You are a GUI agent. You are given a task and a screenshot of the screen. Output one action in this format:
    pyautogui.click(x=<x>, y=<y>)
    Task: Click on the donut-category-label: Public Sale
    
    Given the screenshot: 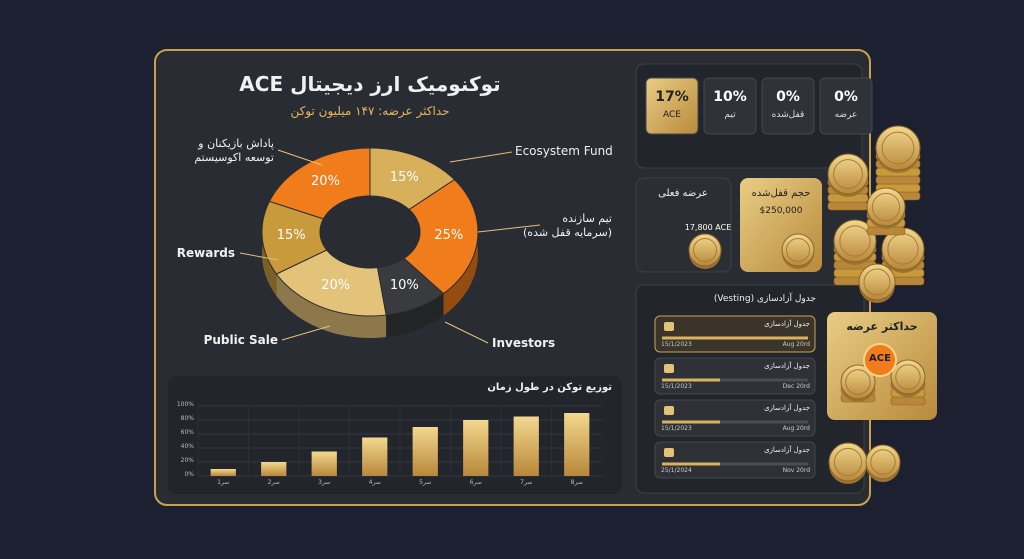 What is the action you would take?
    pyautogui.click(x=240, y=340)
    